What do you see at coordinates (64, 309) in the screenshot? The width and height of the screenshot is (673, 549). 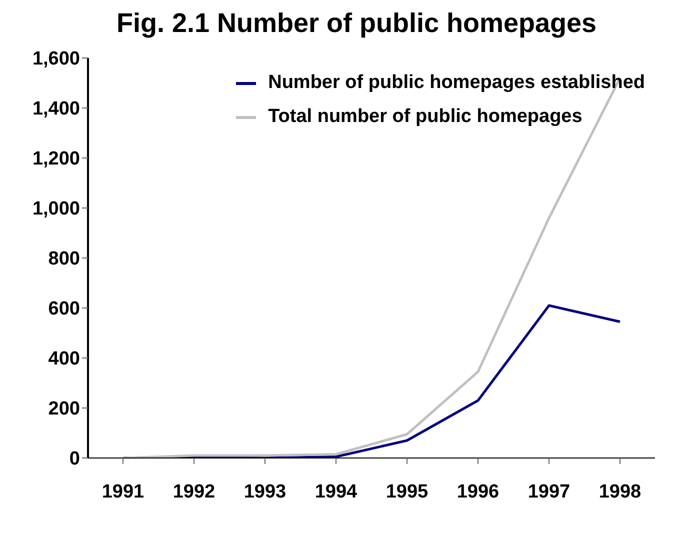 I see `y-tick-label: 600` at bounding box center [64, 309].